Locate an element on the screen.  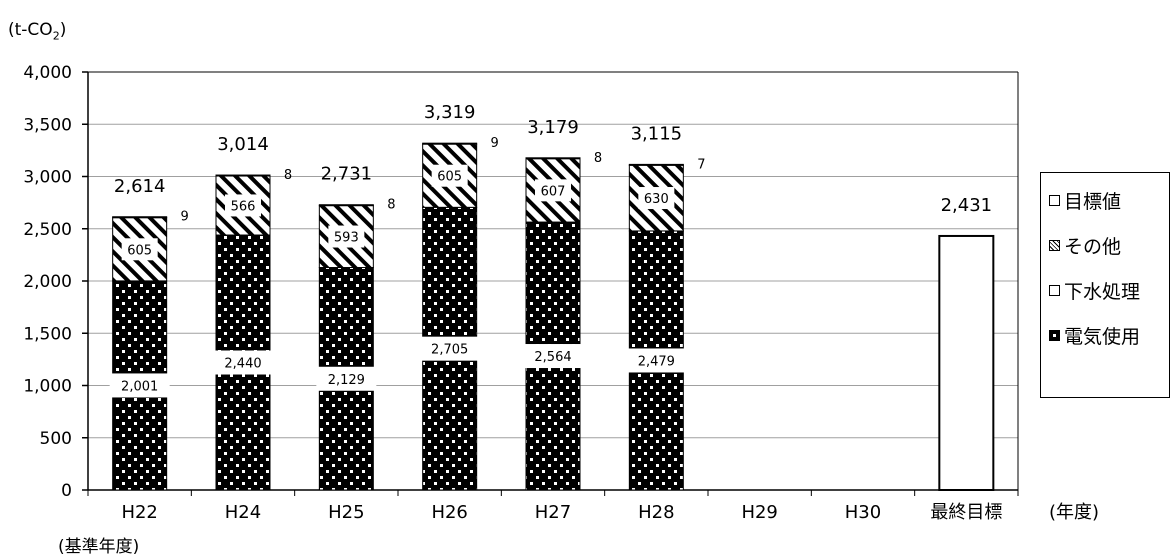
y-axis-unit-label: (t-CO2) is located at coordinates (37, 31).